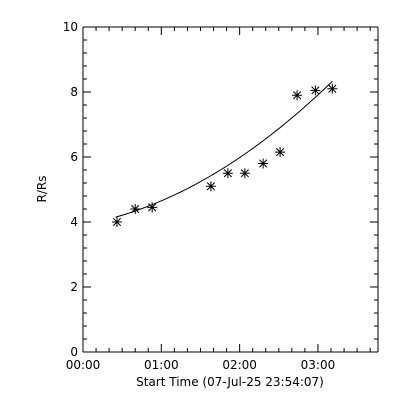 The width and height of the screenshot is (400, 400). I want to click on y-axis-label: R/Rs, so click(42, 189).